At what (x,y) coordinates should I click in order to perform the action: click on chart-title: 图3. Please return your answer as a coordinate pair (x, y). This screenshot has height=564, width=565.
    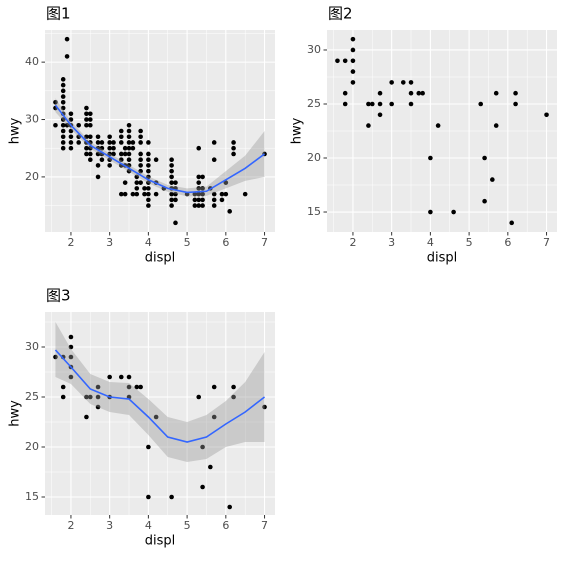
    Looking at the image, I should click on (58, 296).